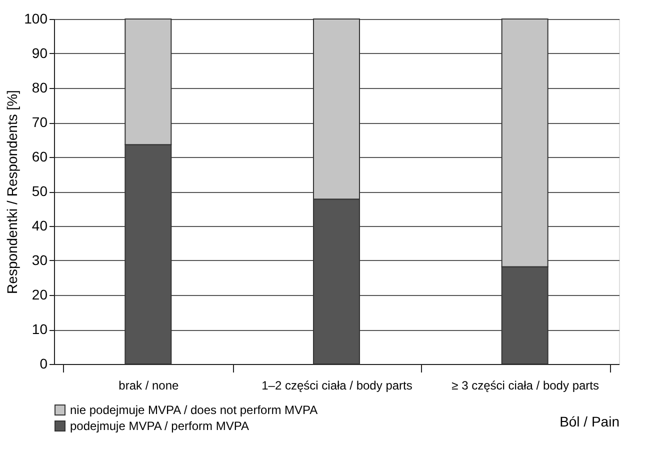  What do you see at coordinates (40, 226) in the screenshot?
I see `y-tick-label: 40` at bounding box center [40, 226].